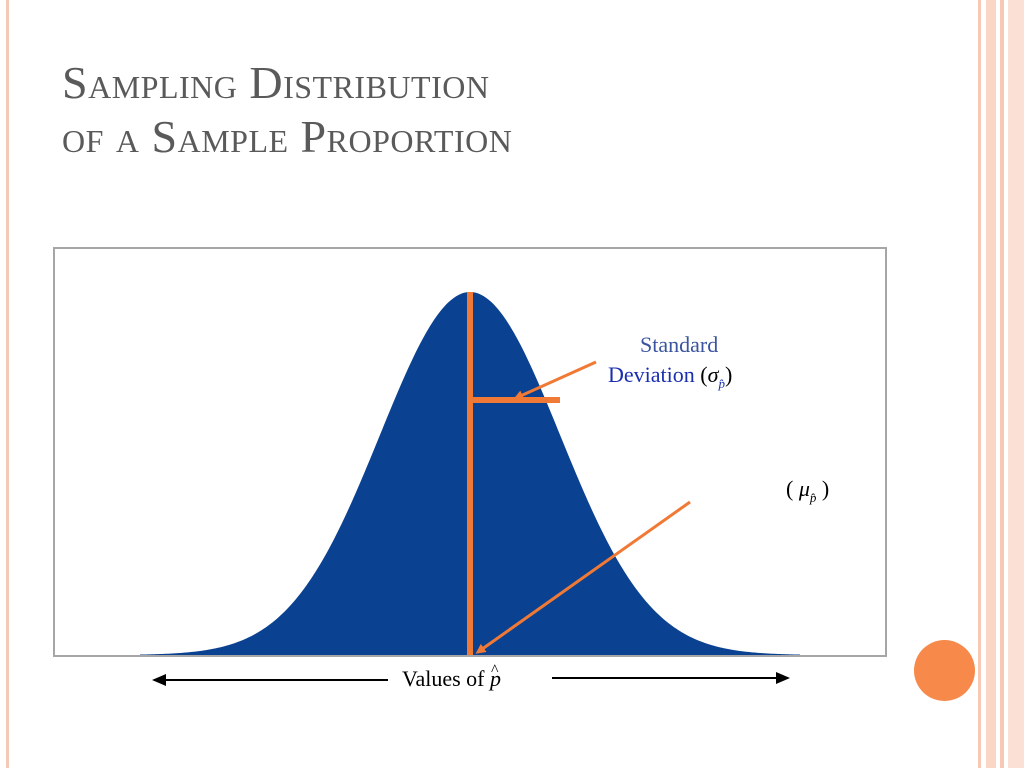  I want to click on p-hat-symbol: p, so click(495, 678).